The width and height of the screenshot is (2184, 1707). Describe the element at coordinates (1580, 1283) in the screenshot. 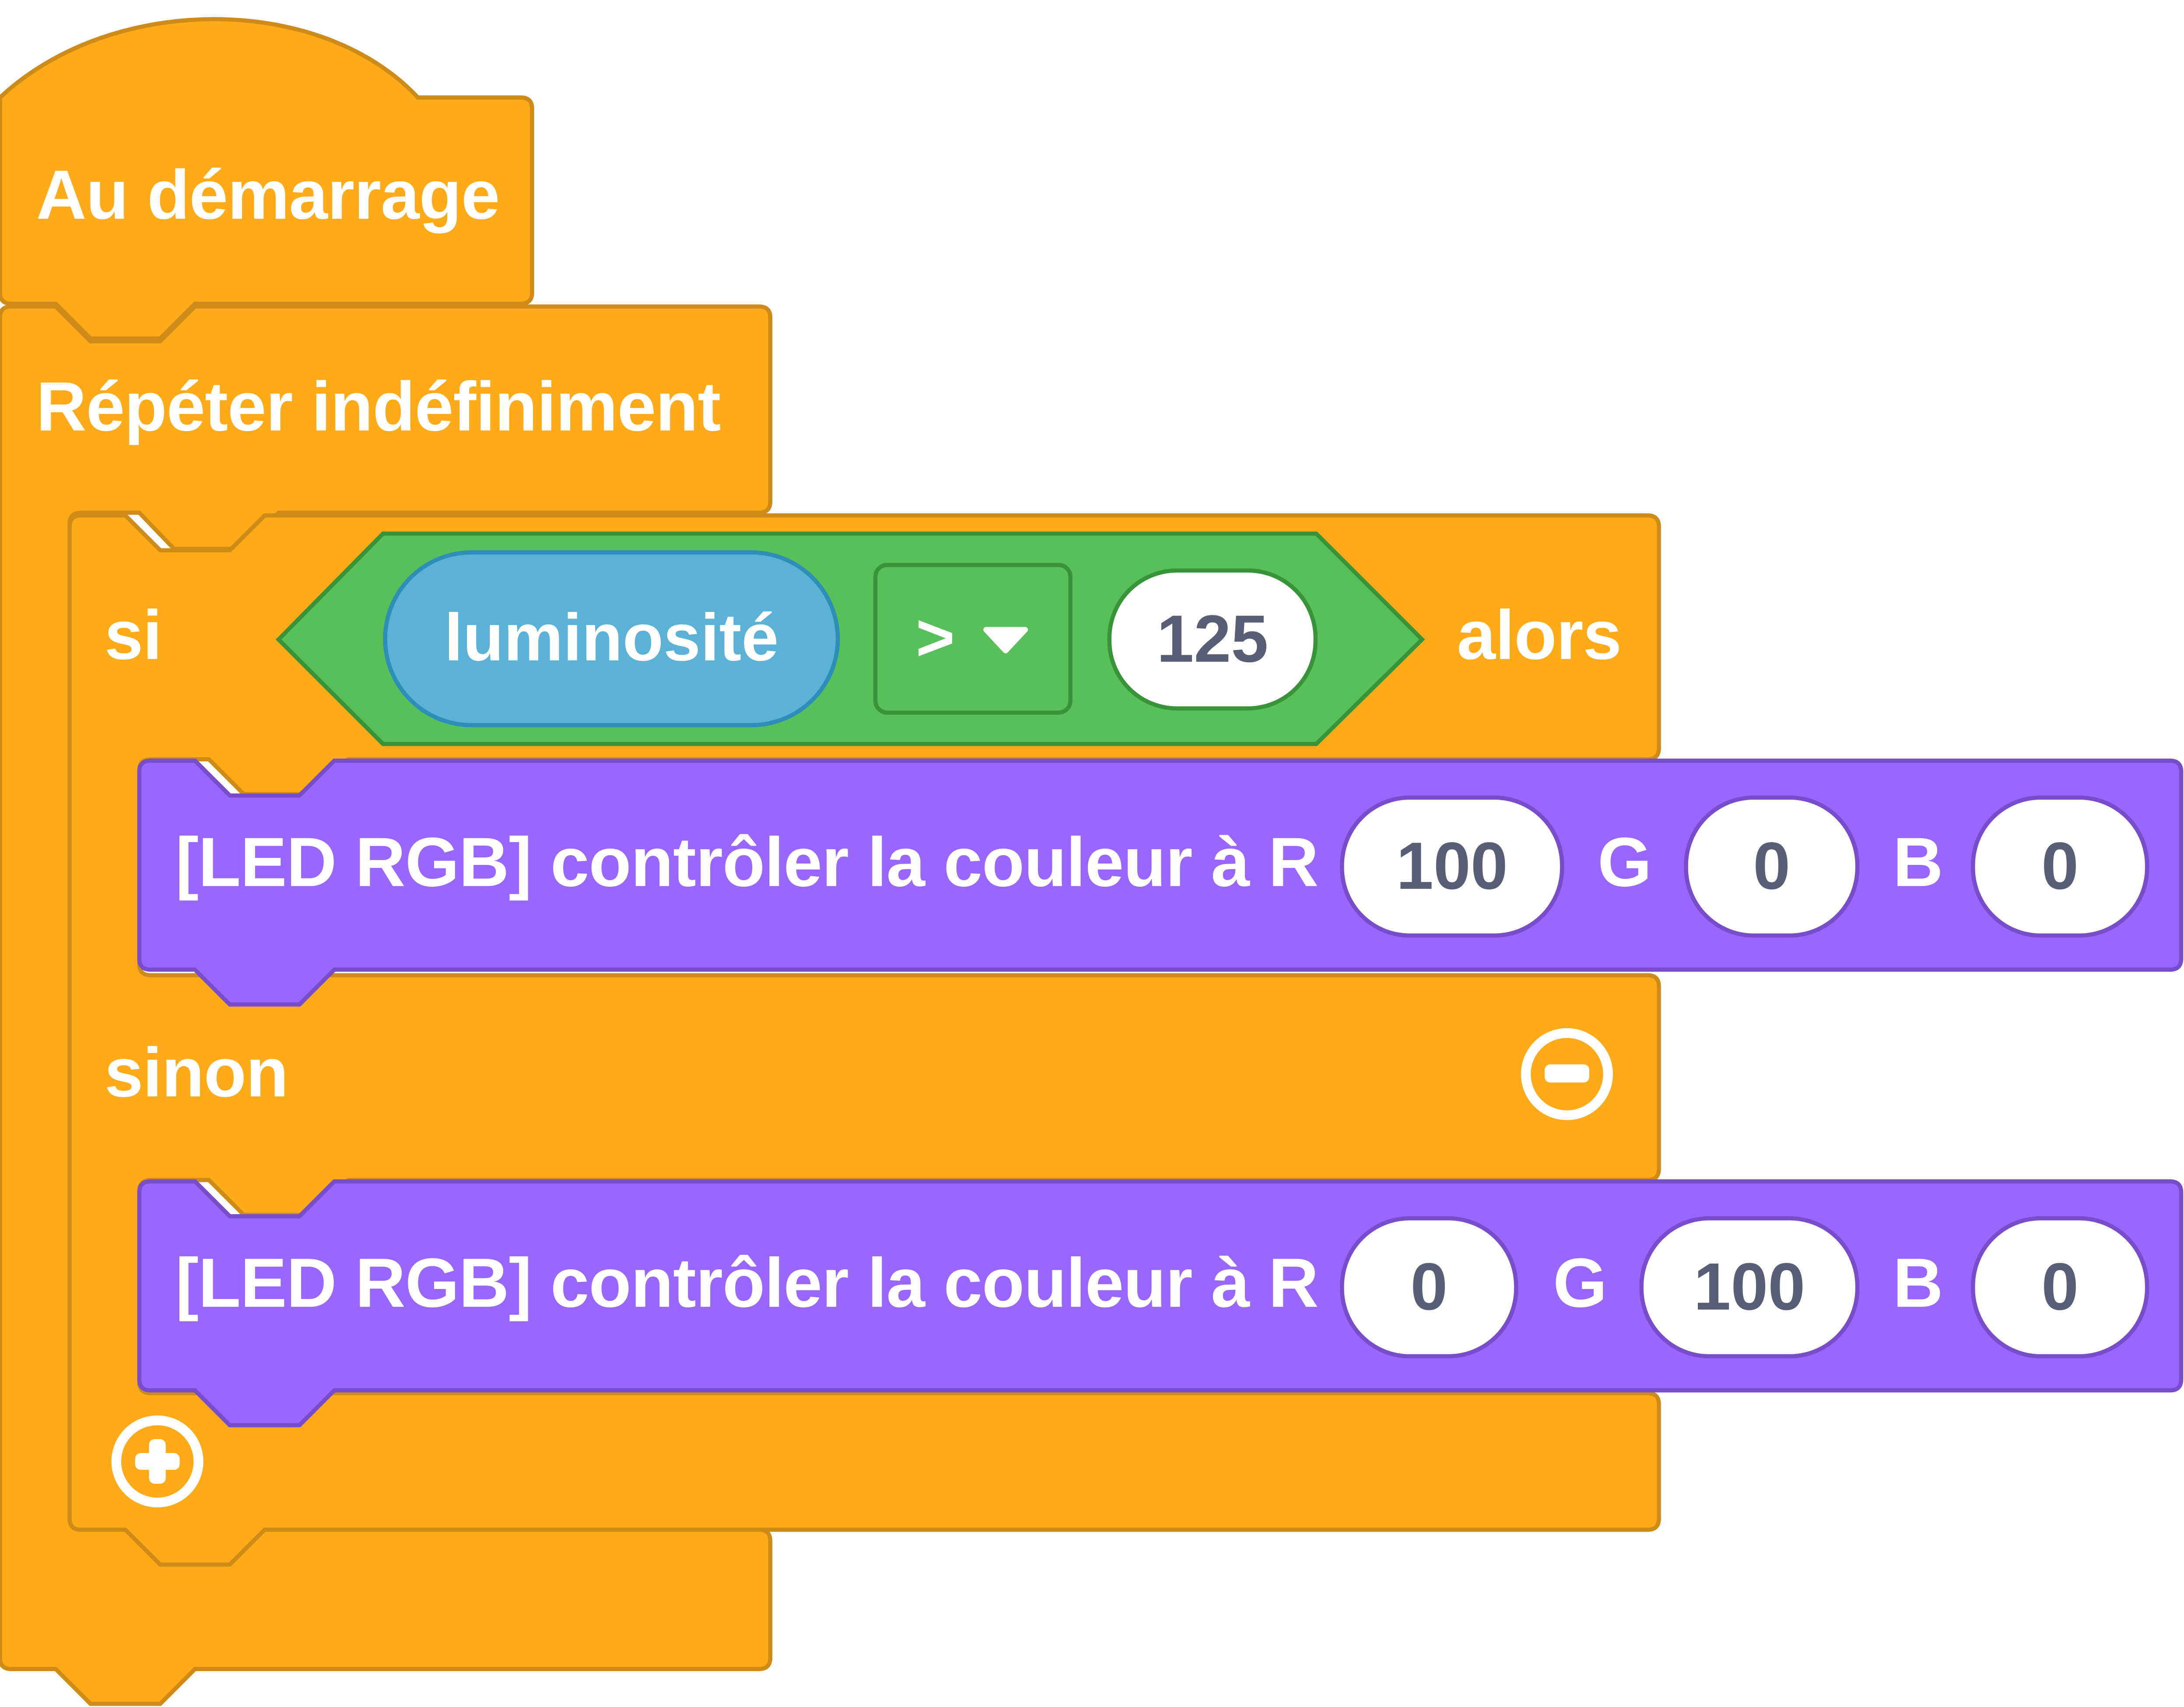

I see `led-2-g-label: G` at that location.